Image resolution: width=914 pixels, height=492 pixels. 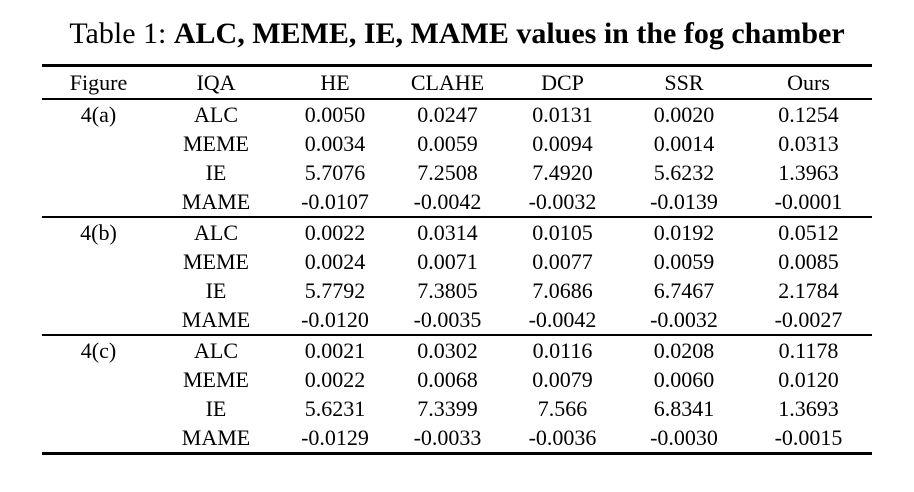 I want to click on table-header: Figure IQA HE CLAHE DCP SSR Ours, so click(x=457, y=82).